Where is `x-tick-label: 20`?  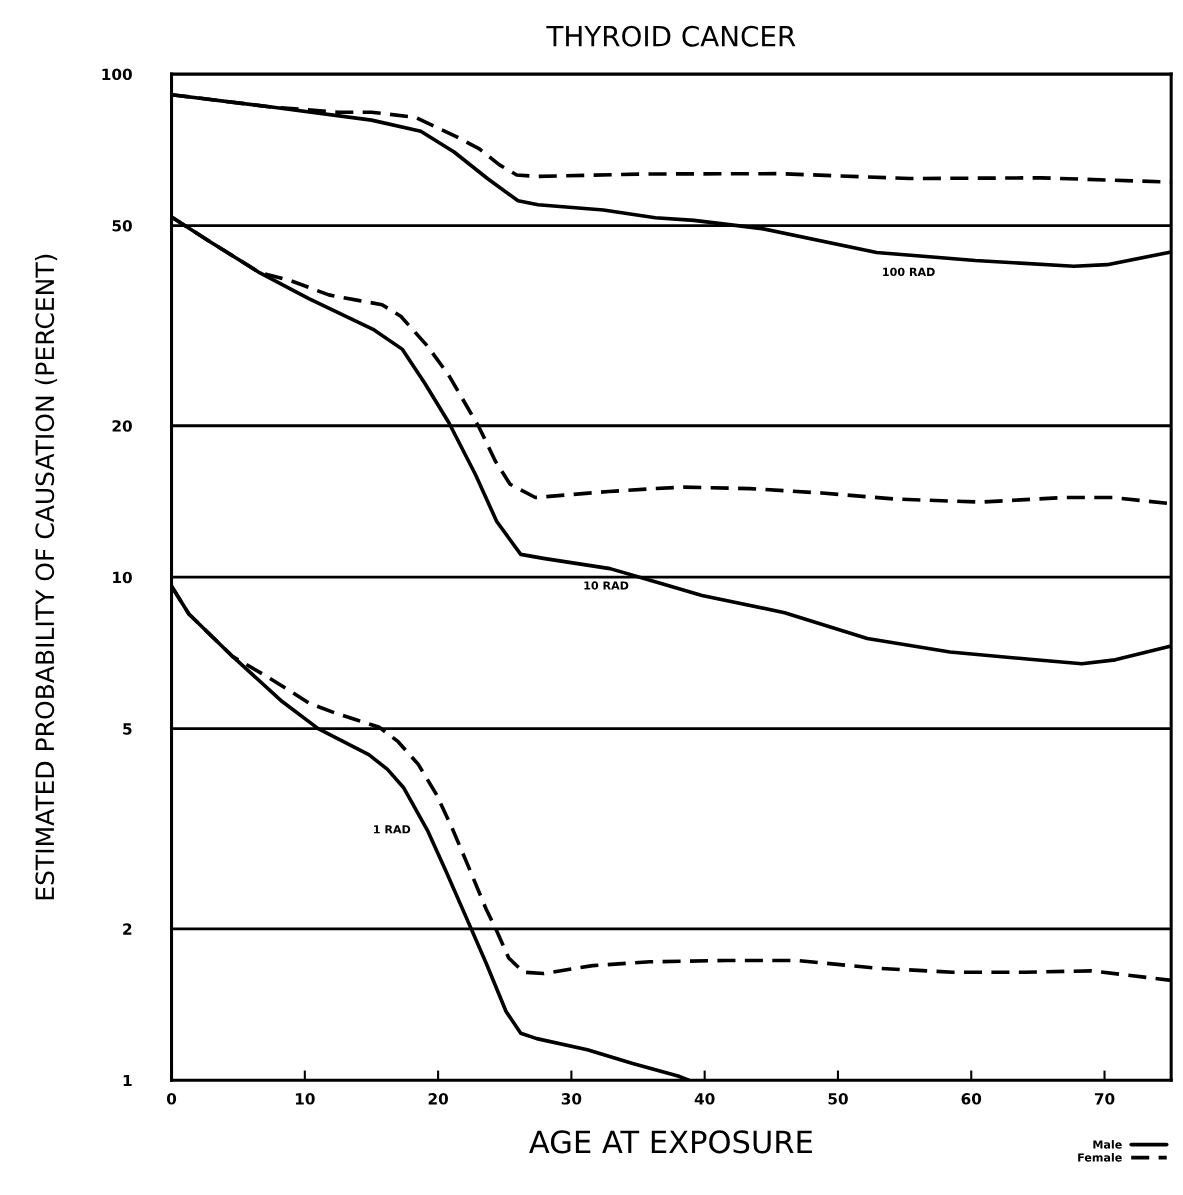 x-tick-label: 20 is located at coordinates (438, 1099).